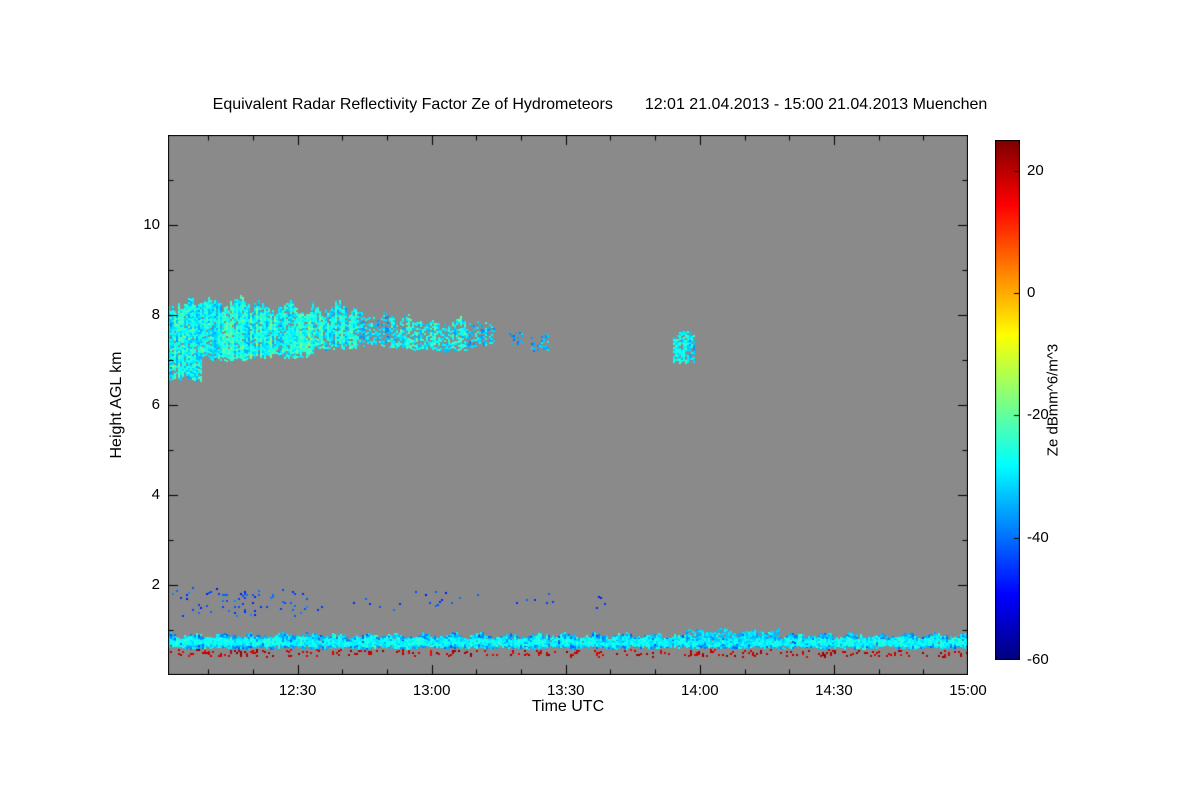 Image resolution: width=1200 pixels, height=800 pixels. I want to click on x-axis-tick-label: 13:30, so click(565, 690).